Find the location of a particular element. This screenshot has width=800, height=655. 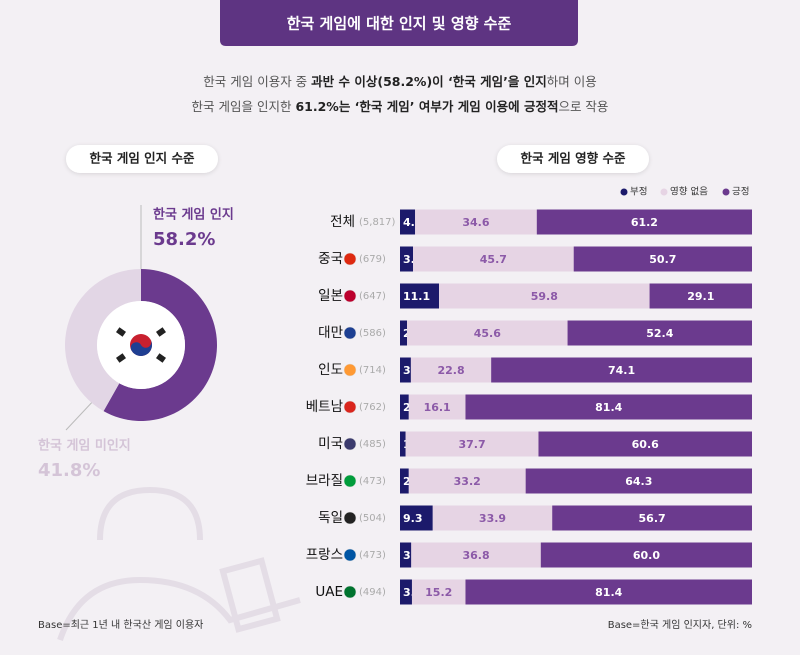

subtitle-segment: 61.2%는 ‘한국 게임’ 여부가 게임 이용에 긍정적 is located at coordinates (426, 106).